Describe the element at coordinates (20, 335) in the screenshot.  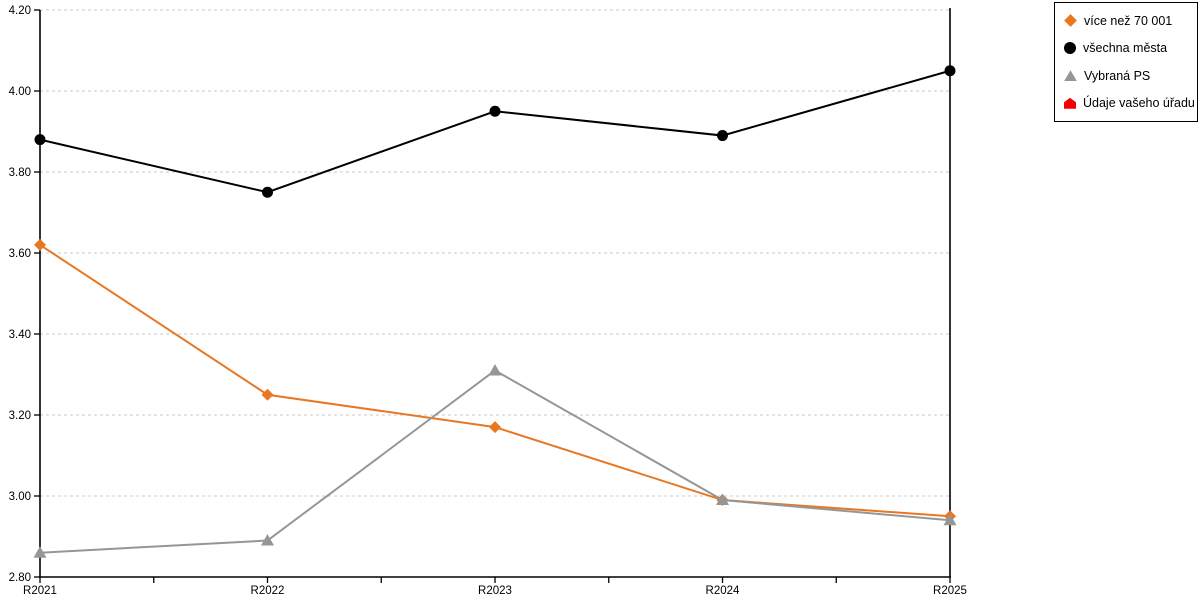
I see `y-tick-label: 3.40` at that location.